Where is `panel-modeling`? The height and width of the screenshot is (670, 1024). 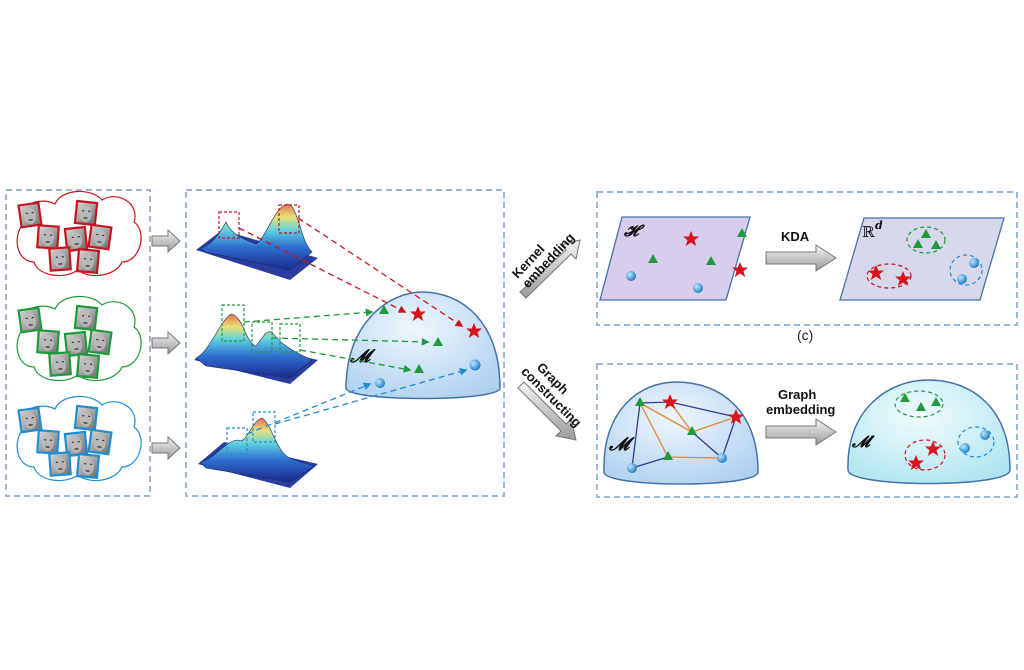
panel-modeling is located at coordinates (345, 343).